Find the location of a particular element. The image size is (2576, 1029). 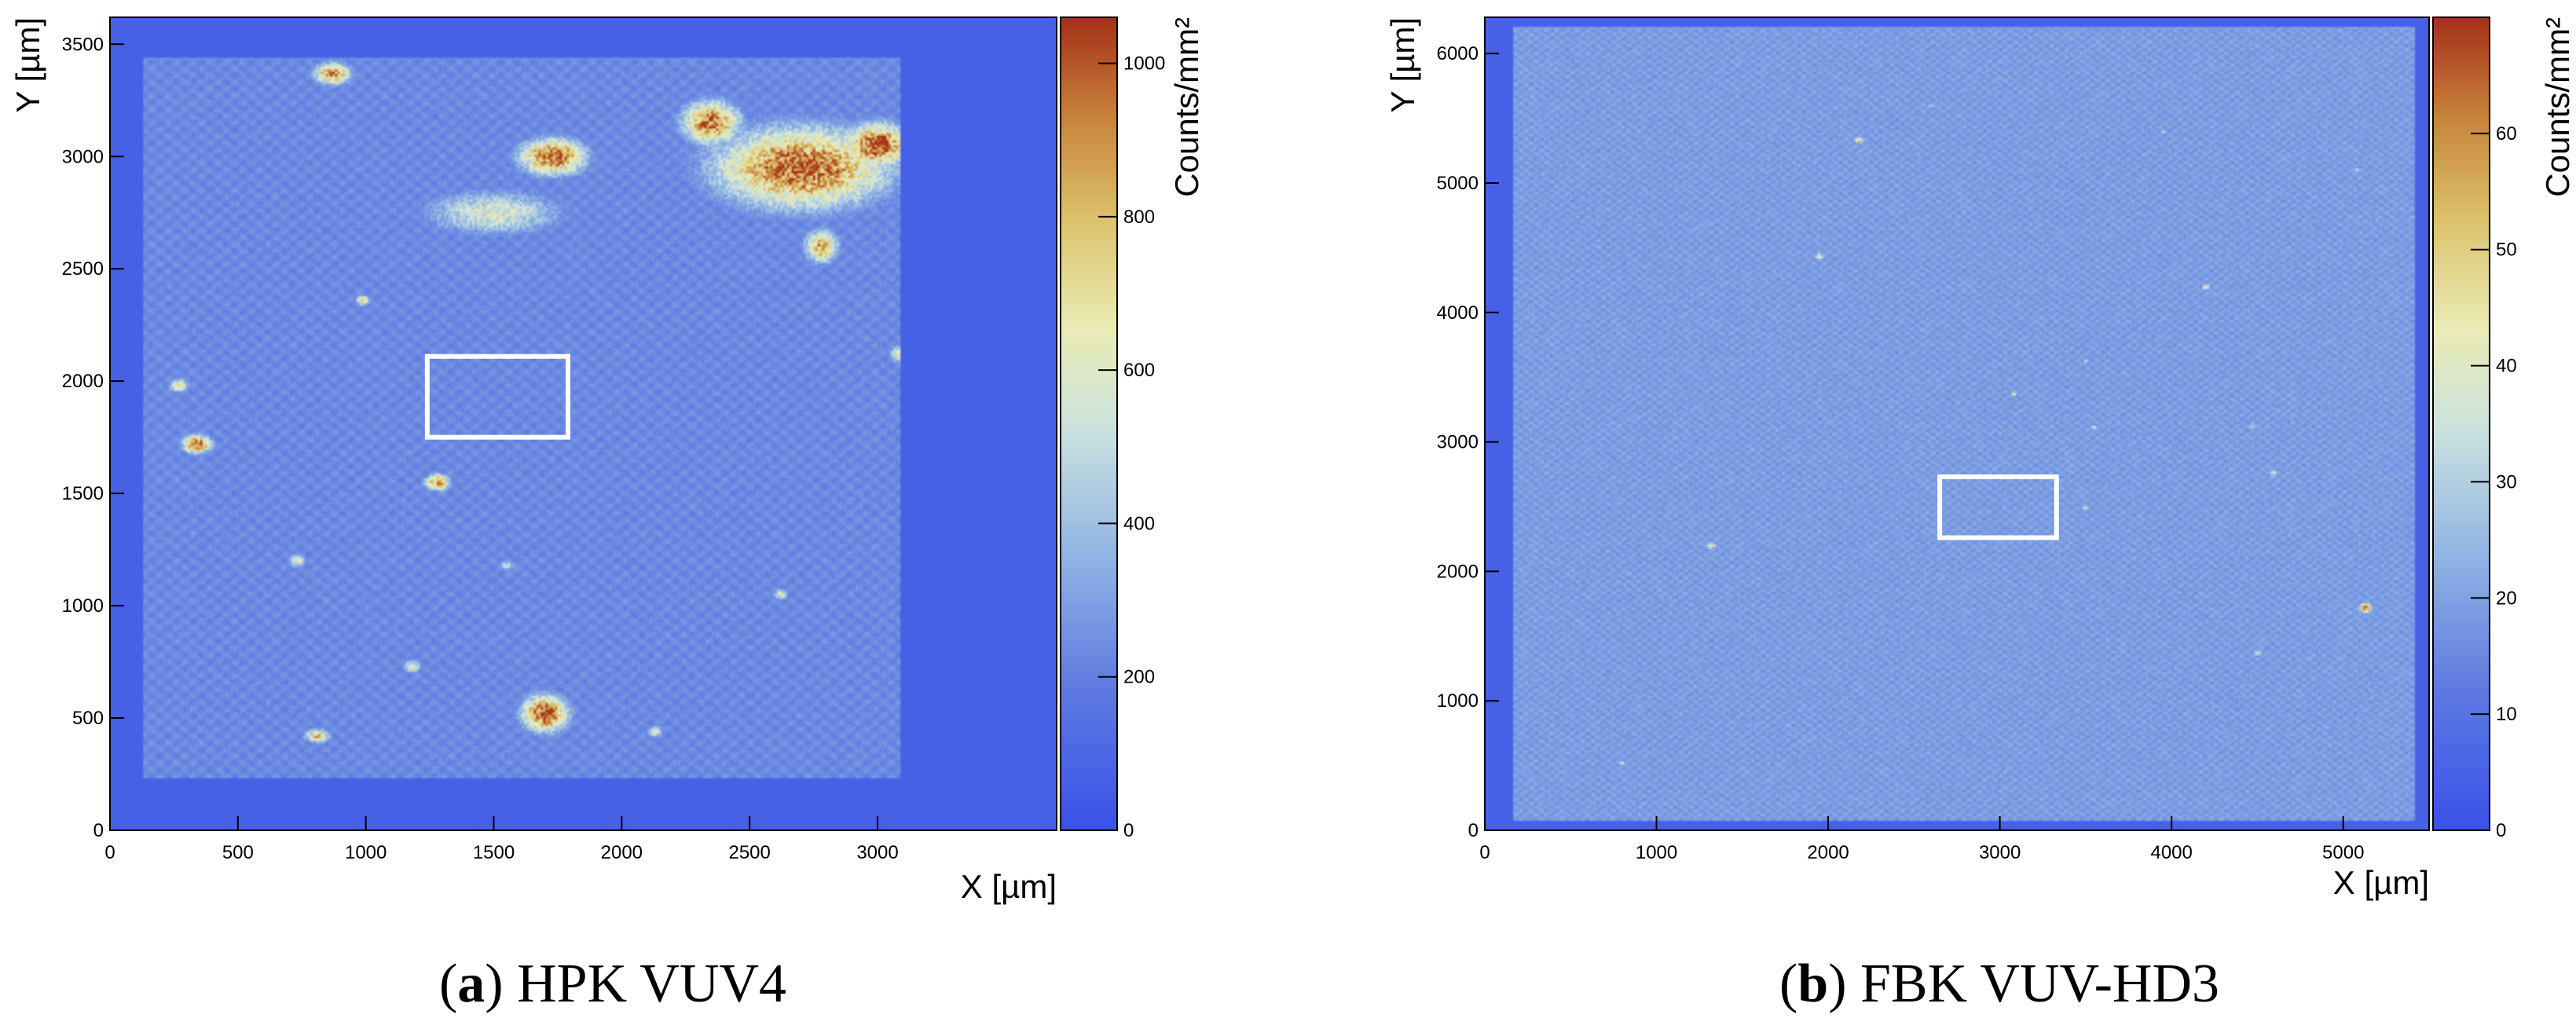

panel-a-colorbar-axis: 0 200 400 600 800 1000 is located at coordinates (1131, 447).